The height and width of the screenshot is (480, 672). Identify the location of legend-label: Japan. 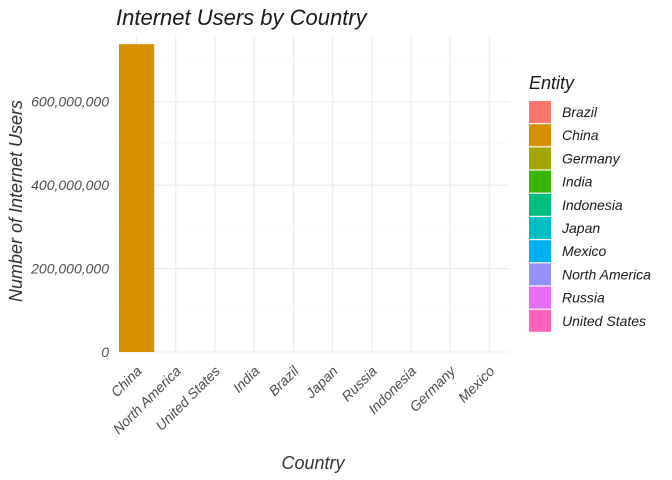
(580, 228).